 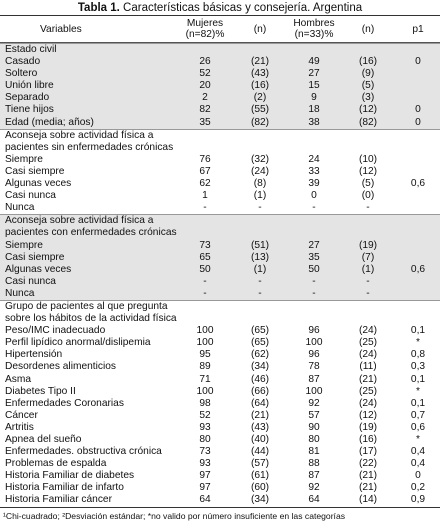 What do you see at coordinates (314, 62) in the screenshot?
I see `men-pct-cell: 49` at bounding box center [314, 62].